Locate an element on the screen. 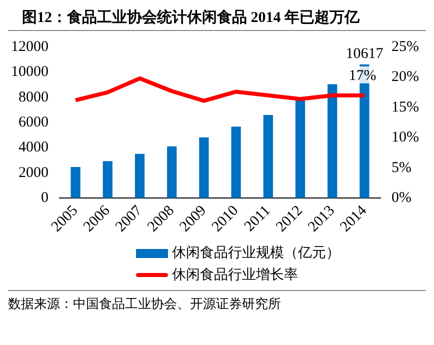  y-tick-label: 12000 is located at coordinates (29, 46).